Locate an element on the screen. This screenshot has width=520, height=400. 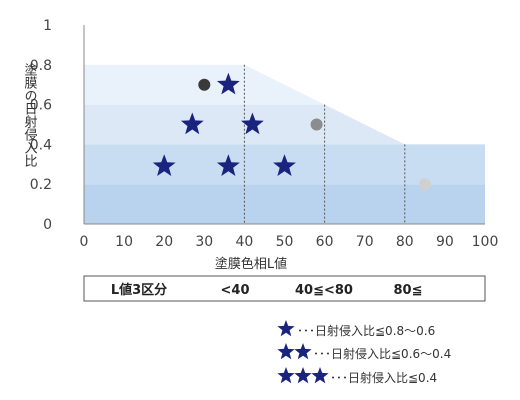
zone-label-mid: 40≦<80 is located at coordinates (324, 290).